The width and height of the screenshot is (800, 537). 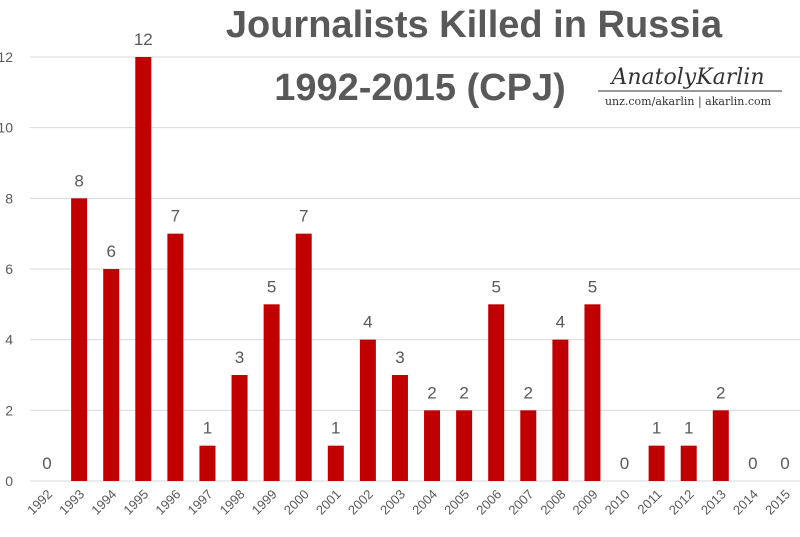 What do you see at coordinates (9, 481) in the screenshot?
I see `y-tick-label: 0` at bounding box center [9, 481].